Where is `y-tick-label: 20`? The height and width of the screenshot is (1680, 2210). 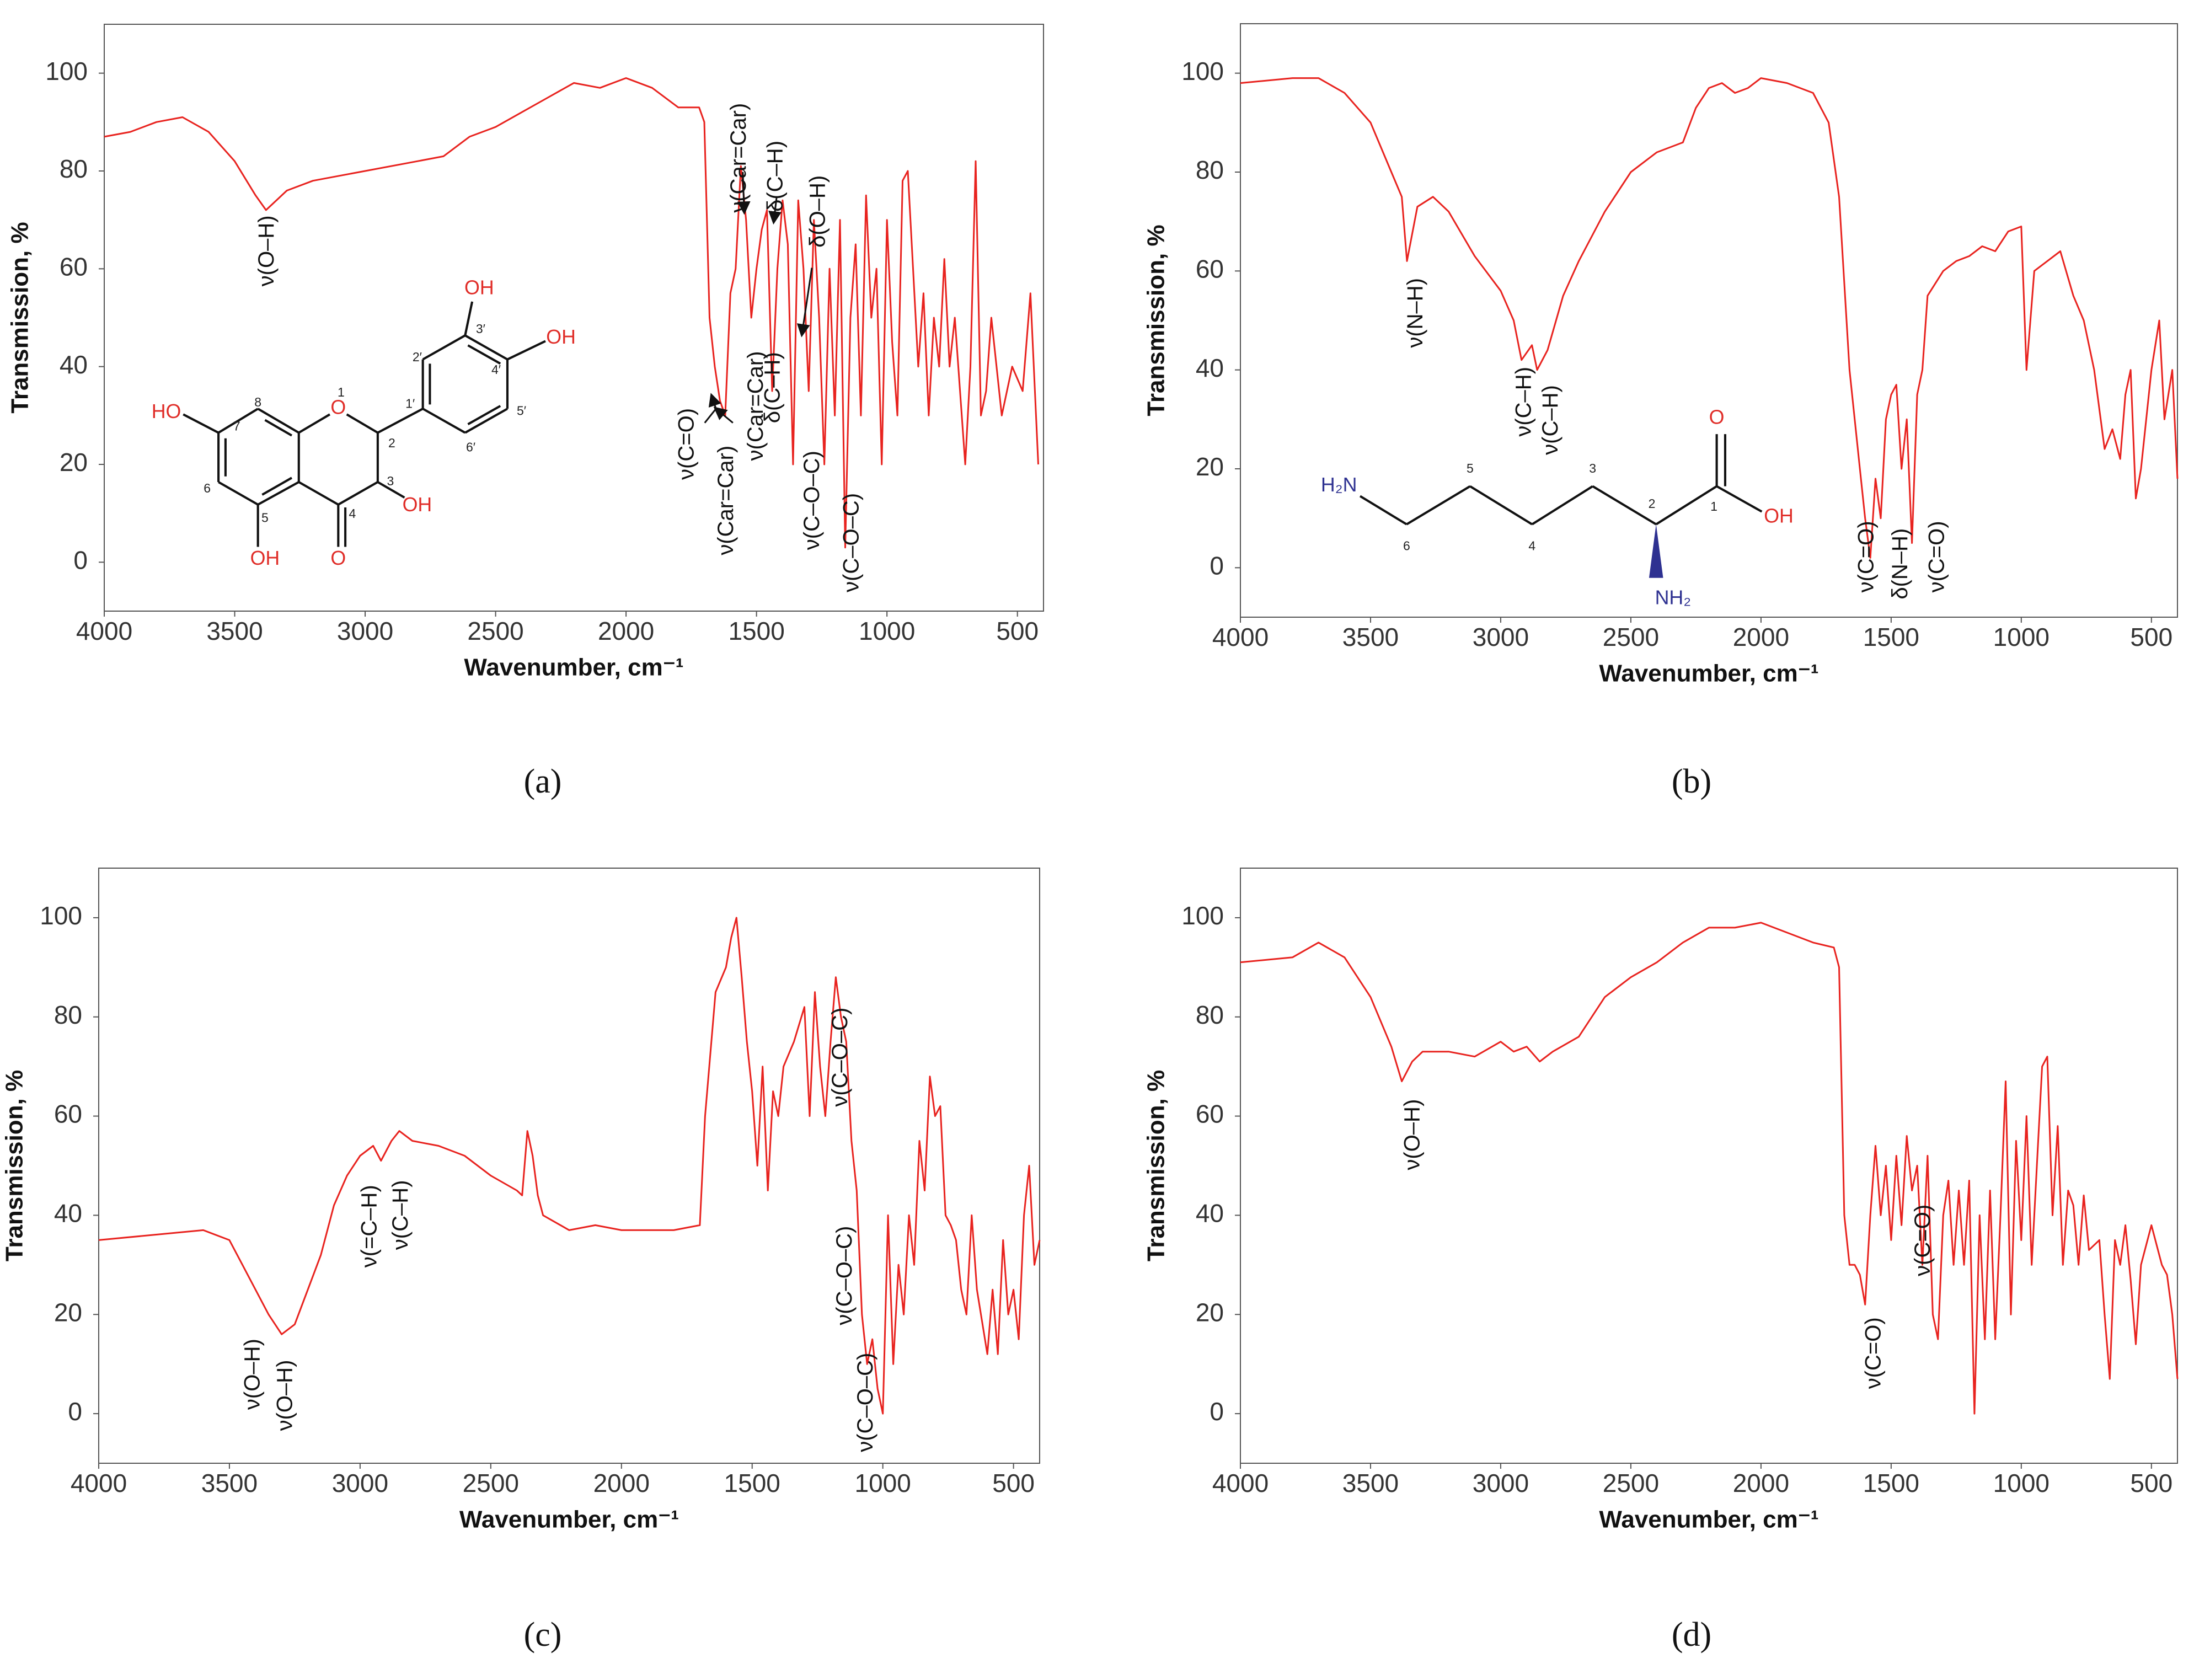 y-tick-label: 20 is located at coordinates (1210, 466).